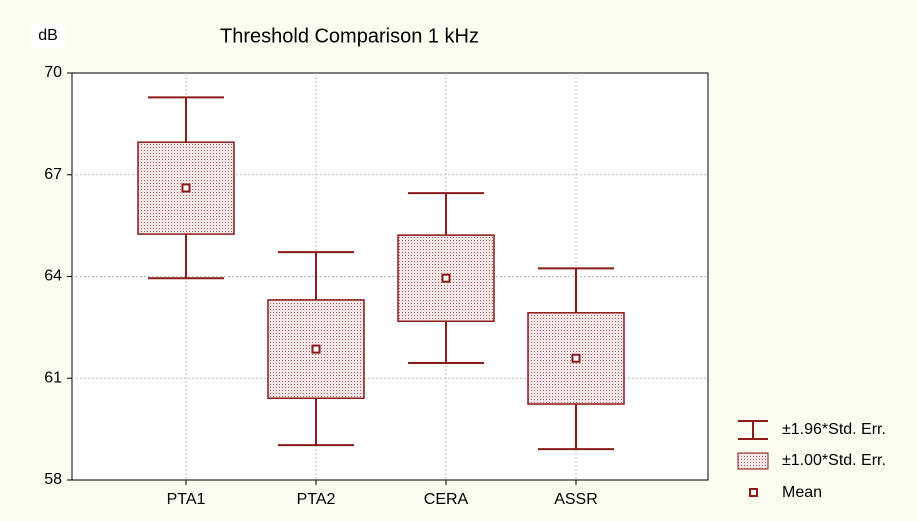 Image resolution: width=918 pixels, height=521 pixels. What do you see at coordinates (53, 174) in the screenshot?
I see `y-tick-label: 67` at bounding box center [53, 174].